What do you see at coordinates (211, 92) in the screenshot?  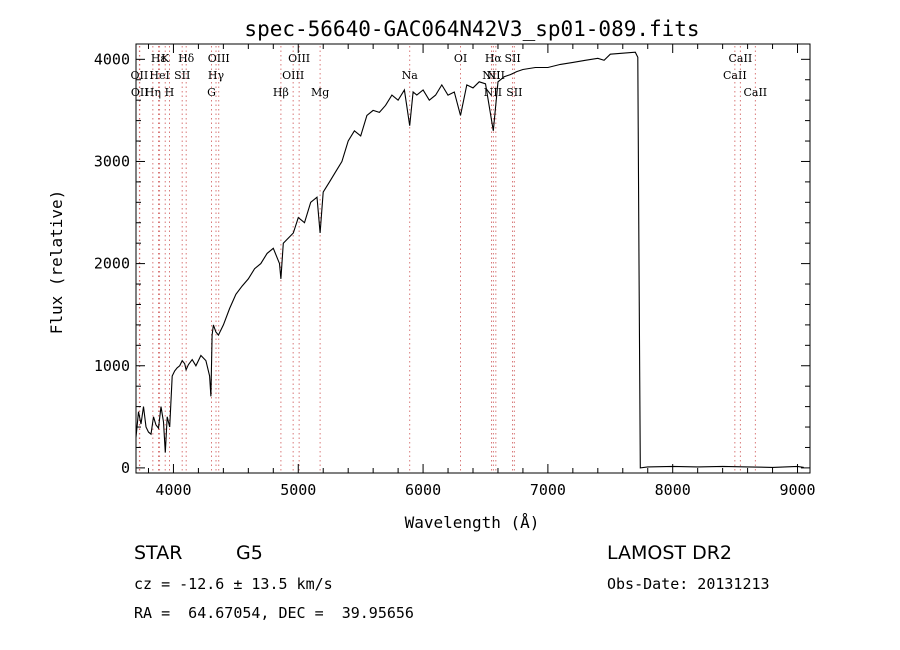 I see `spectral-line-label: G` at bounding box center [211, 92].